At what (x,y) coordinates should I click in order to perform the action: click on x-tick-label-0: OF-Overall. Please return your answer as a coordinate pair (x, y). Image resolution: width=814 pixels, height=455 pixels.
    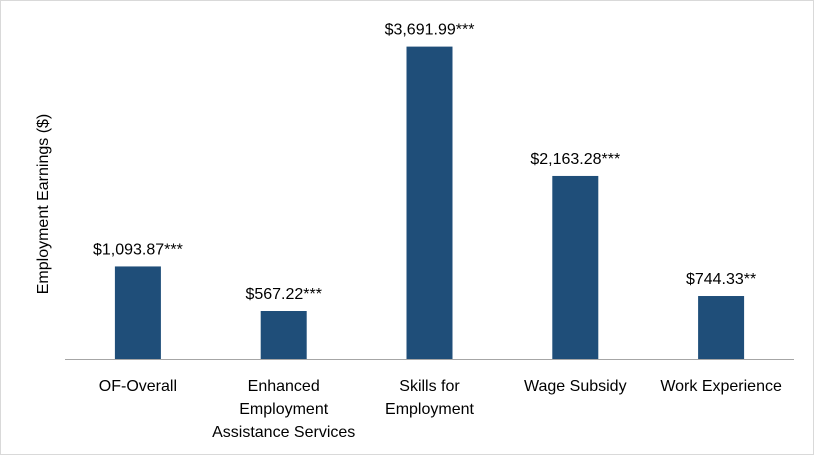
    Looking at the image, I should click on (138, 386).